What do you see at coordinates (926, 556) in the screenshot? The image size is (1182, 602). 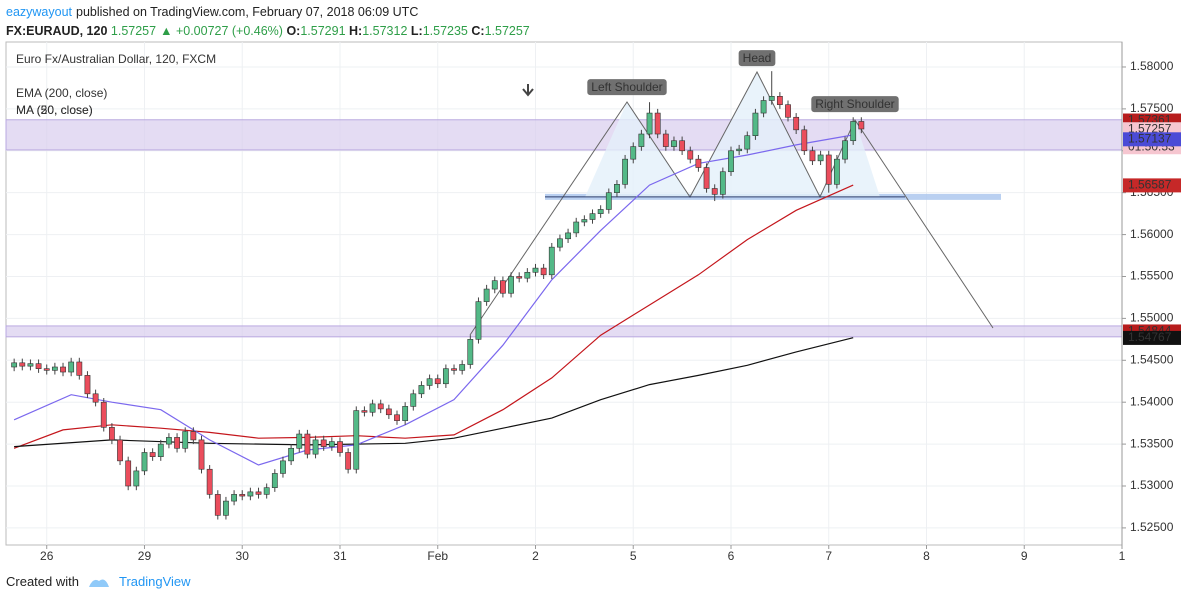 I see `x-tick-label: 8` at bounding box center [926, 556].